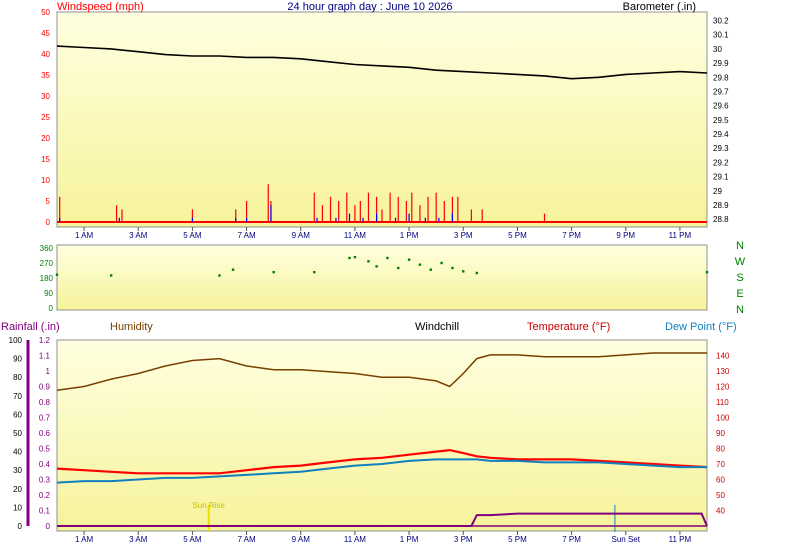 This screenshot has height=554, width=798. What do you see at coordinates (517, 539) in the screenshot?
I see `temp-x-tick-label: 5 PM` at bounding box center [517, 539].